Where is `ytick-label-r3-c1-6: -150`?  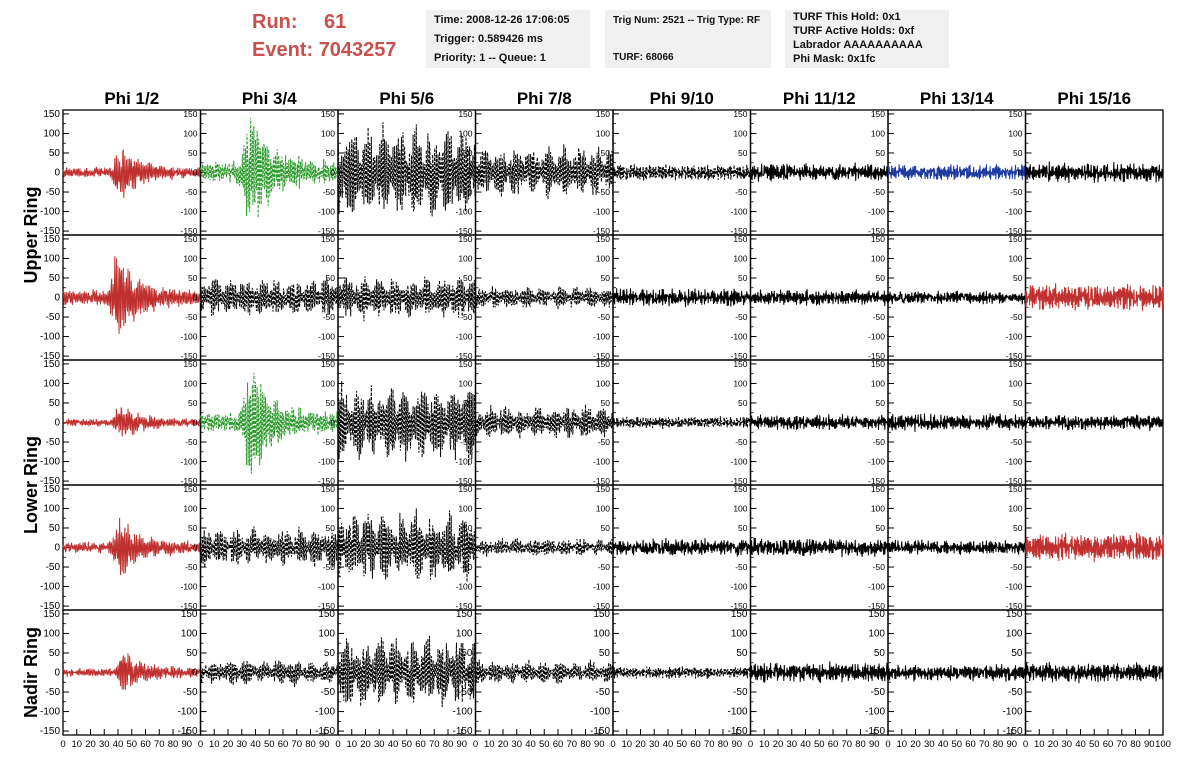 ytick-label-r3-c1-6: -150 is located at coordinates (50, 481).